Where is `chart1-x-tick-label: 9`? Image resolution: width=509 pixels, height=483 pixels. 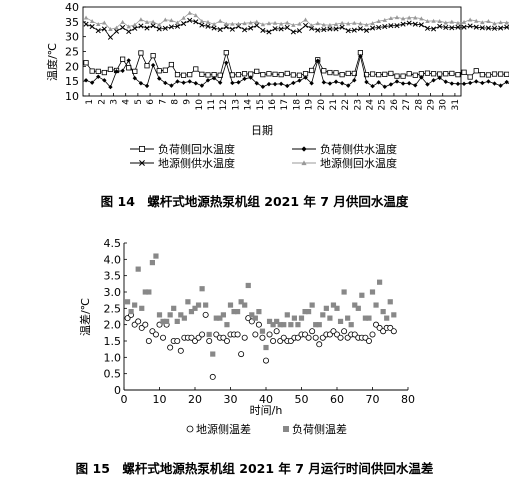 chart1-x-tick-label: 9 is located at coordinates (188, 102).